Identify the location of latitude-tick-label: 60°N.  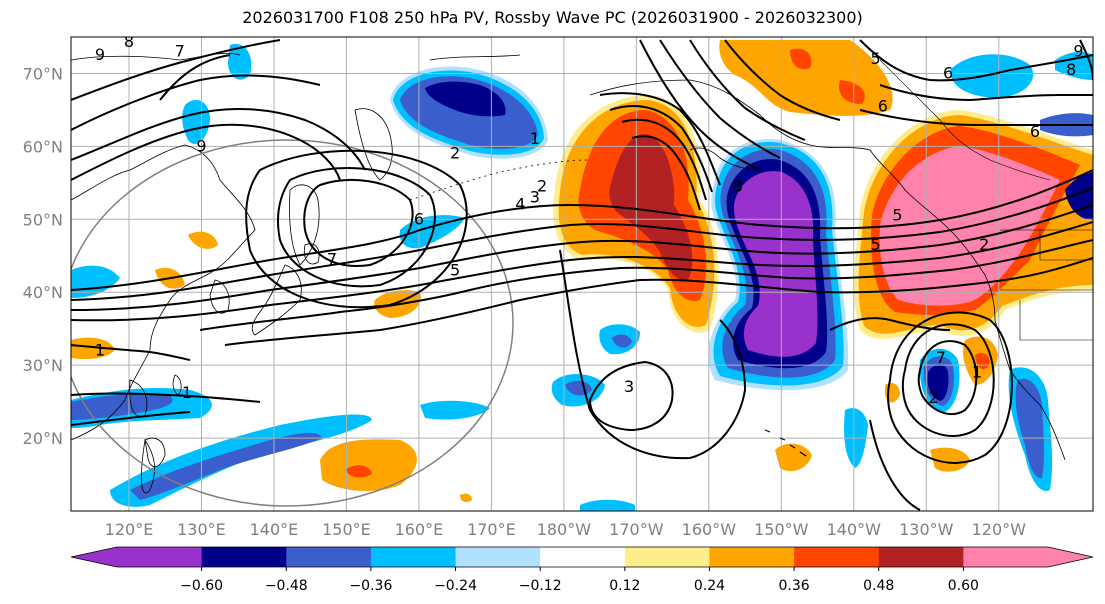
(43, 146).